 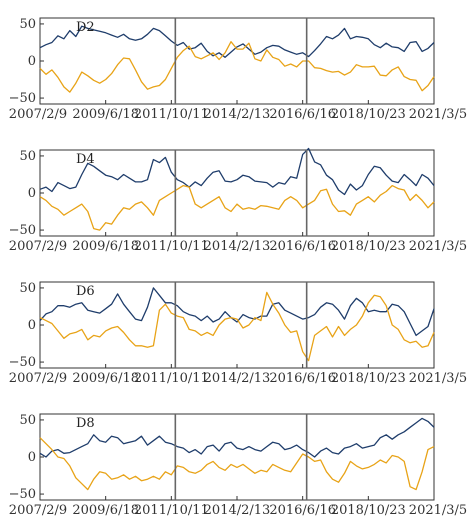 I want to click on panel-label: D6, so click(x=85, y=291).